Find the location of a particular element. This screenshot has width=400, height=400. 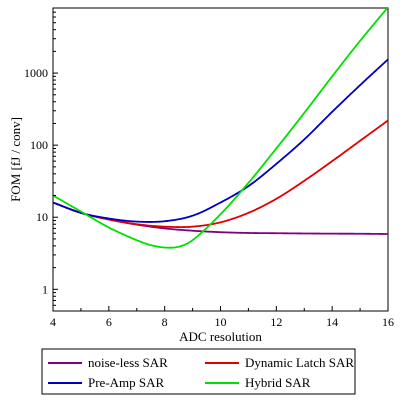

x-tick-label: 16 is located at coordinates (388, 322).